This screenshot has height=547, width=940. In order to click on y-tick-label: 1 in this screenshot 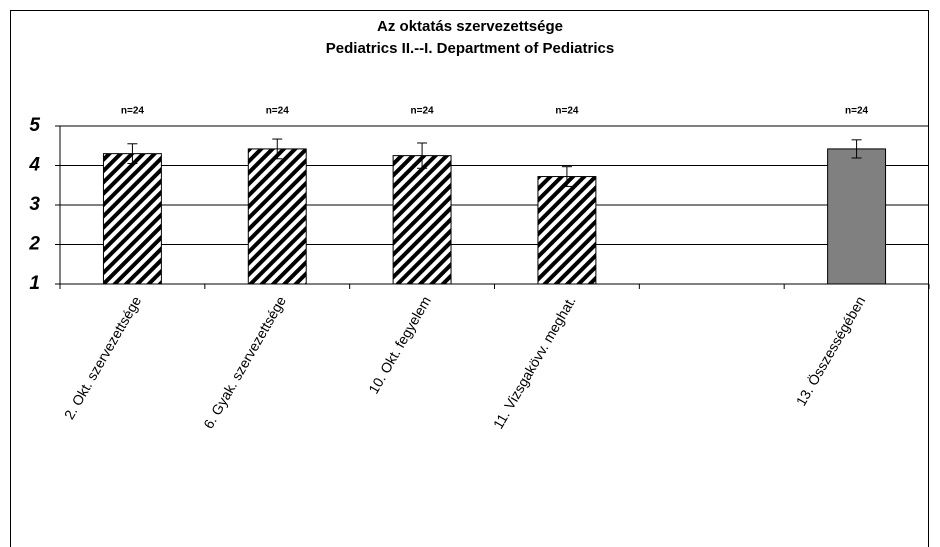, I will do `click(34, 283)`.